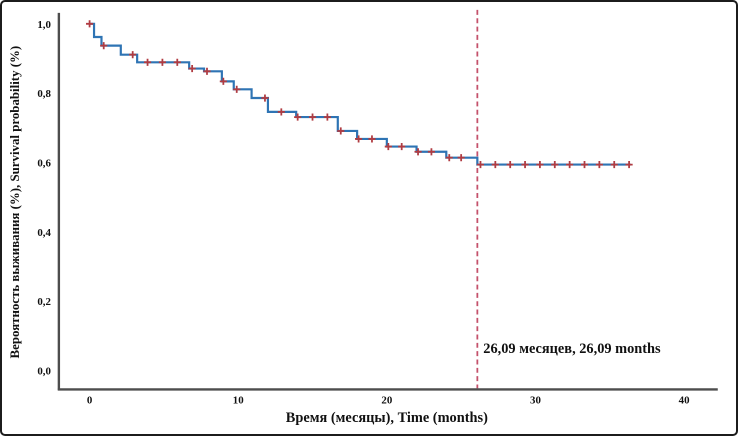  Describe the element at coordinates (44, 94) in the screenshot. I see `y-tick-label: 0,8` at that location.